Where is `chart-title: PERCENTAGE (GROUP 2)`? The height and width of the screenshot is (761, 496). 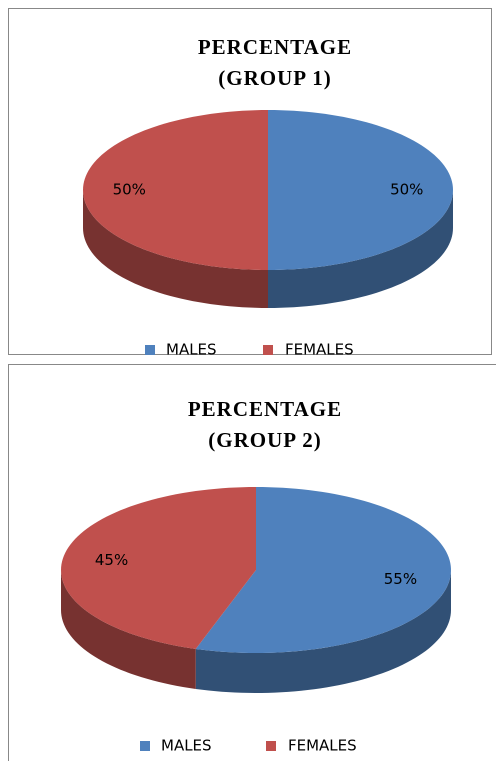
chart-title: PERCENTAGE (GROUP 2) is located at coordinates (265, 424).